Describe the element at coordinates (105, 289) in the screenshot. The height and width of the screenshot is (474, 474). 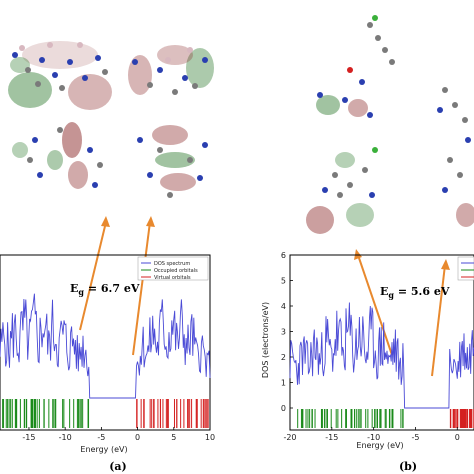
I see `band-gap-label-a: Eg = 6.7 eV` at that location.